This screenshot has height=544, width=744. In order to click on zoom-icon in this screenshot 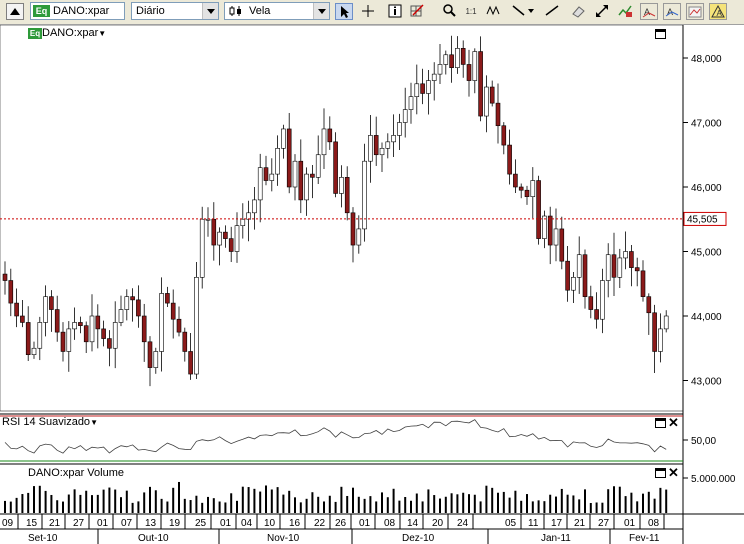, I will do `click(449, 11)`.